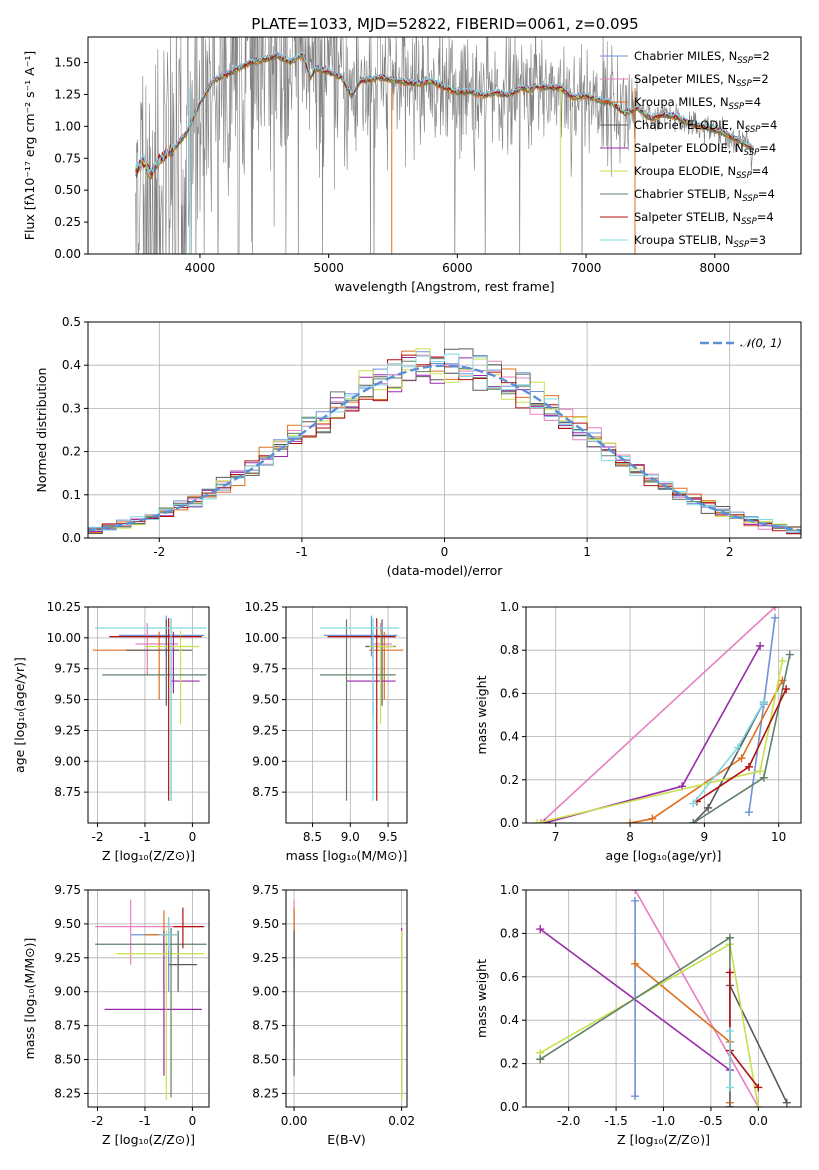 The width and height of the screenshot is (819, 1170). Describe the element at coordinates (509, 1064) in the screenshot. I see `y-tick-label: 0.2` at that location.